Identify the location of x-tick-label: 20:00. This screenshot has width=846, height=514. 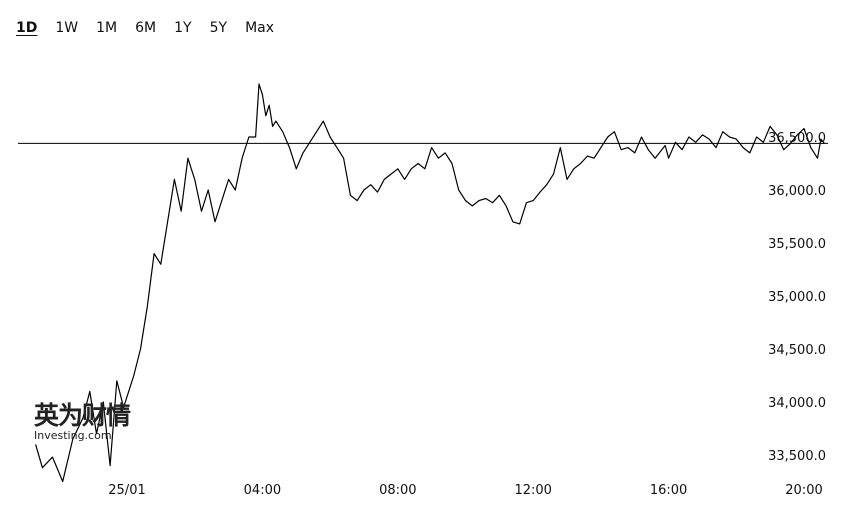
(803, 490).